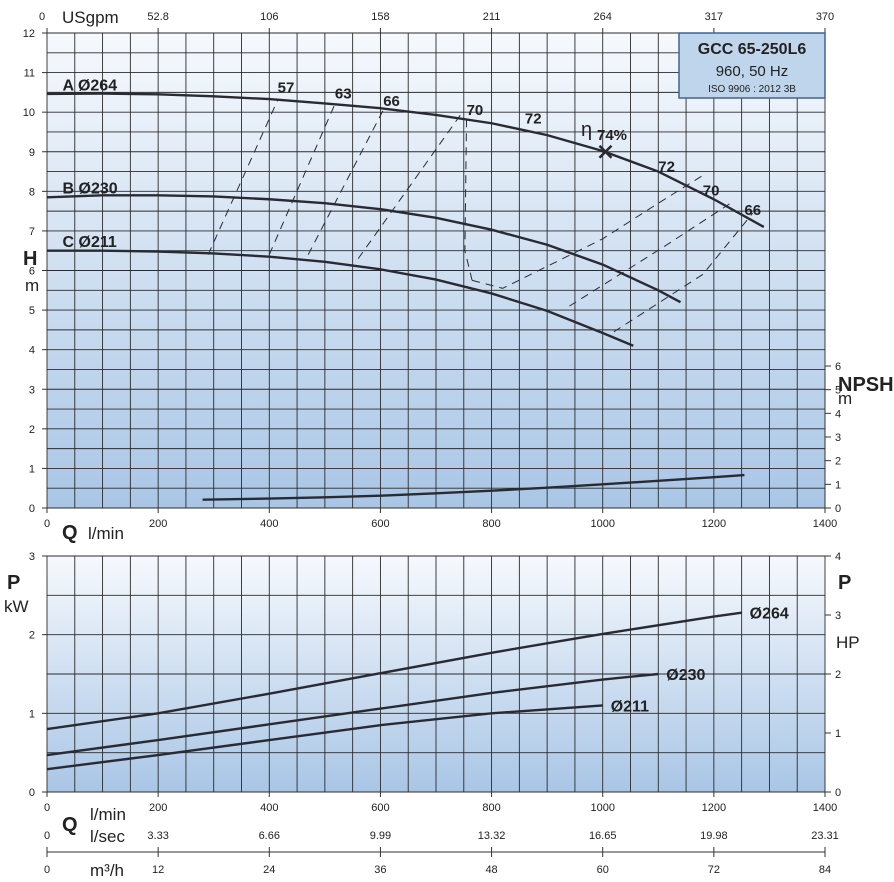 The width and height of the screenshot is (894, 882). I want to click on h-tick-label: 11, so click(29, 74).